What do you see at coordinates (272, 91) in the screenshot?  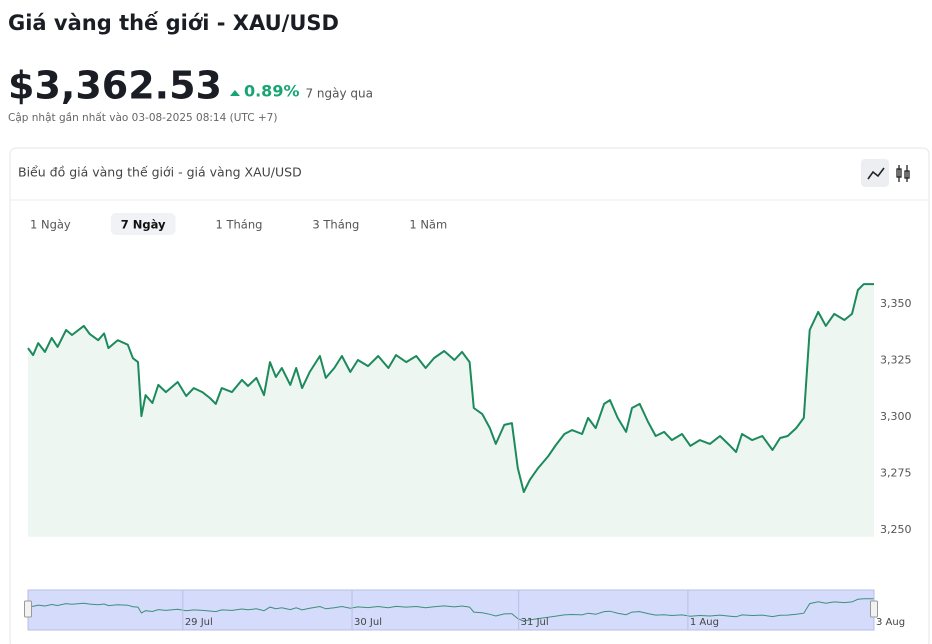 I see `change: 0.89%` at bounding box center [272, 91].